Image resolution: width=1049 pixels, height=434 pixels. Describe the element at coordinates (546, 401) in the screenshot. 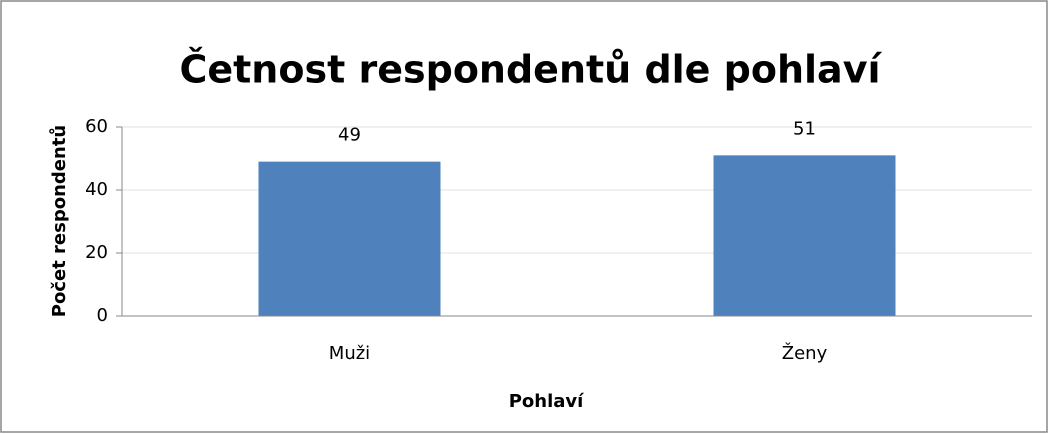

I see `x-axis-label: Pohlaví` at that location.